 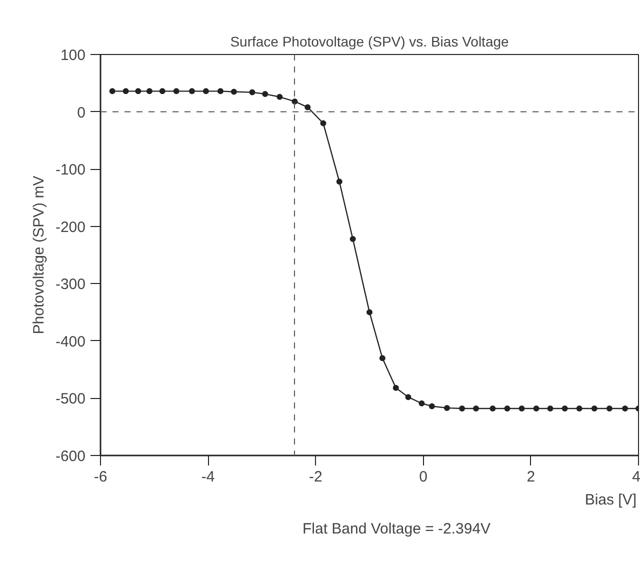 What do you see at coordinates (39, 255) in the screenshot?
I see `y-axis-title: Photovoltage (SPV) mV` at bounding box center [39, 255].